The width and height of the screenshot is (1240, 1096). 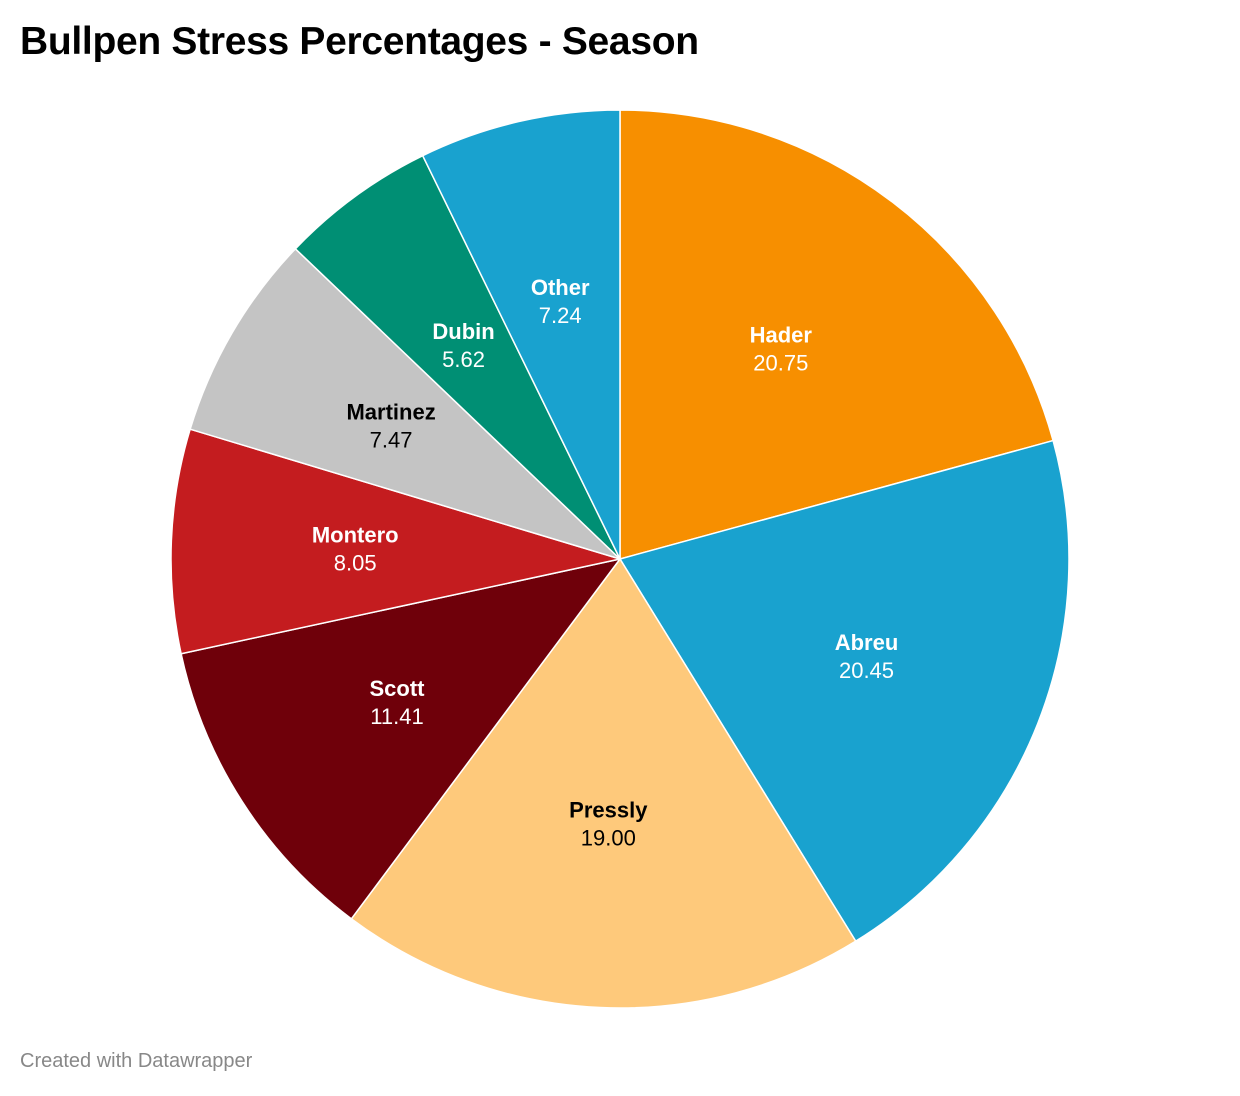 What do you see at coordinates (398, 688) in the screenshot?
I see `slice-label-scott: Scott` at bounding box center [398, 688].